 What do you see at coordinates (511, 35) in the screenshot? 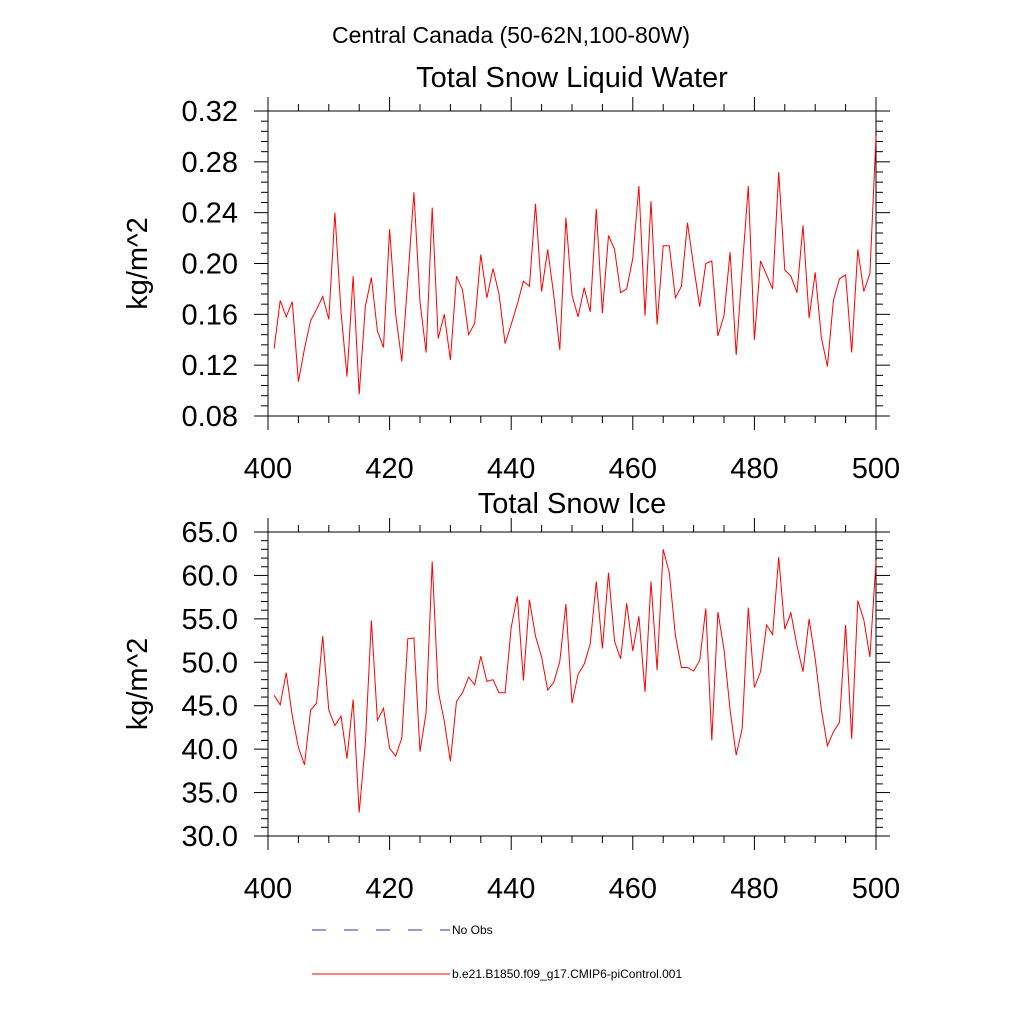
I see `figure-title: Central Canada (50-62N,100-80W)` at bounding box center [511, 35].